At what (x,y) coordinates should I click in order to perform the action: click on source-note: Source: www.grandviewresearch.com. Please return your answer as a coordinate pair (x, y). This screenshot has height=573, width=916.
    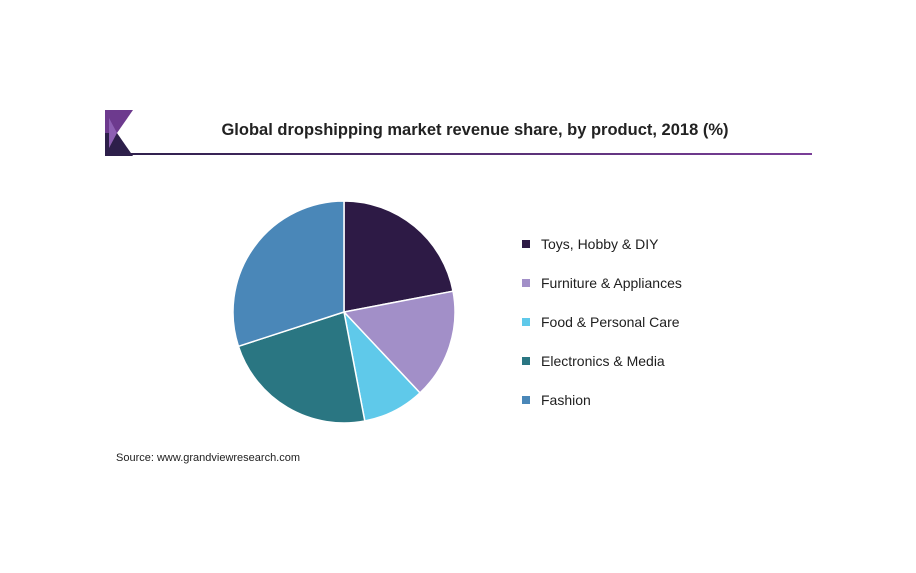
    Looking at the image, I should click on (208, 458).